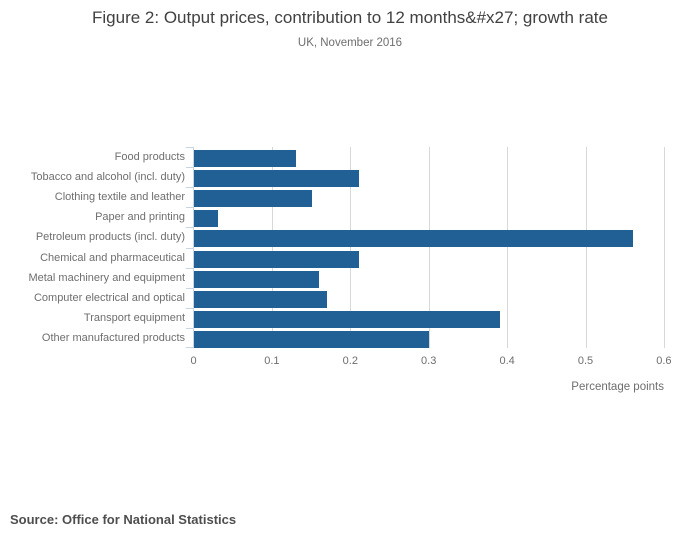 This screenshot has height=549, width=700. I want to click on x-tick-label: 0, so click(193, 361).